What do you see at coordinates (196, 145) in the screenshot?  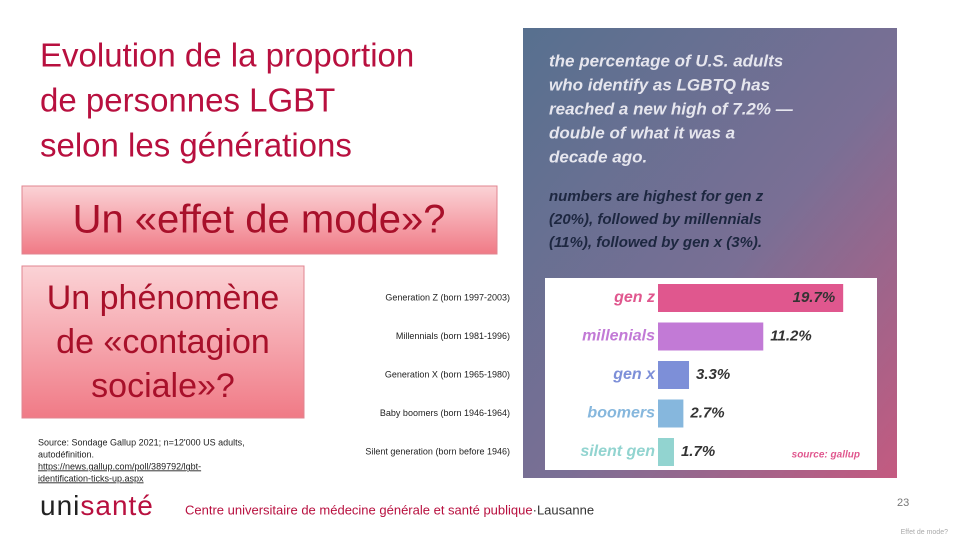 I see `title: selon les générations` at bounding box center [196, 145].